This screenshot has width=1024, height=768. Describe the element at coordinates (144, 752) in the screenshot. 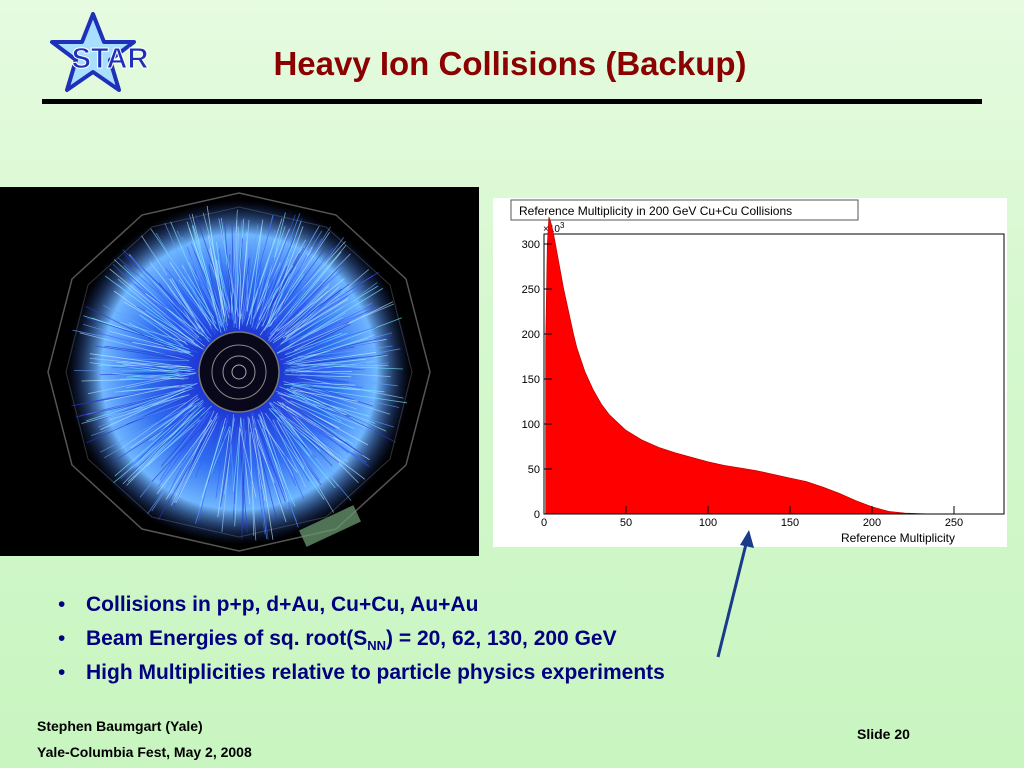

I see `footer-event: Yale-Columbia Fest, May 2, 2008` at that location.